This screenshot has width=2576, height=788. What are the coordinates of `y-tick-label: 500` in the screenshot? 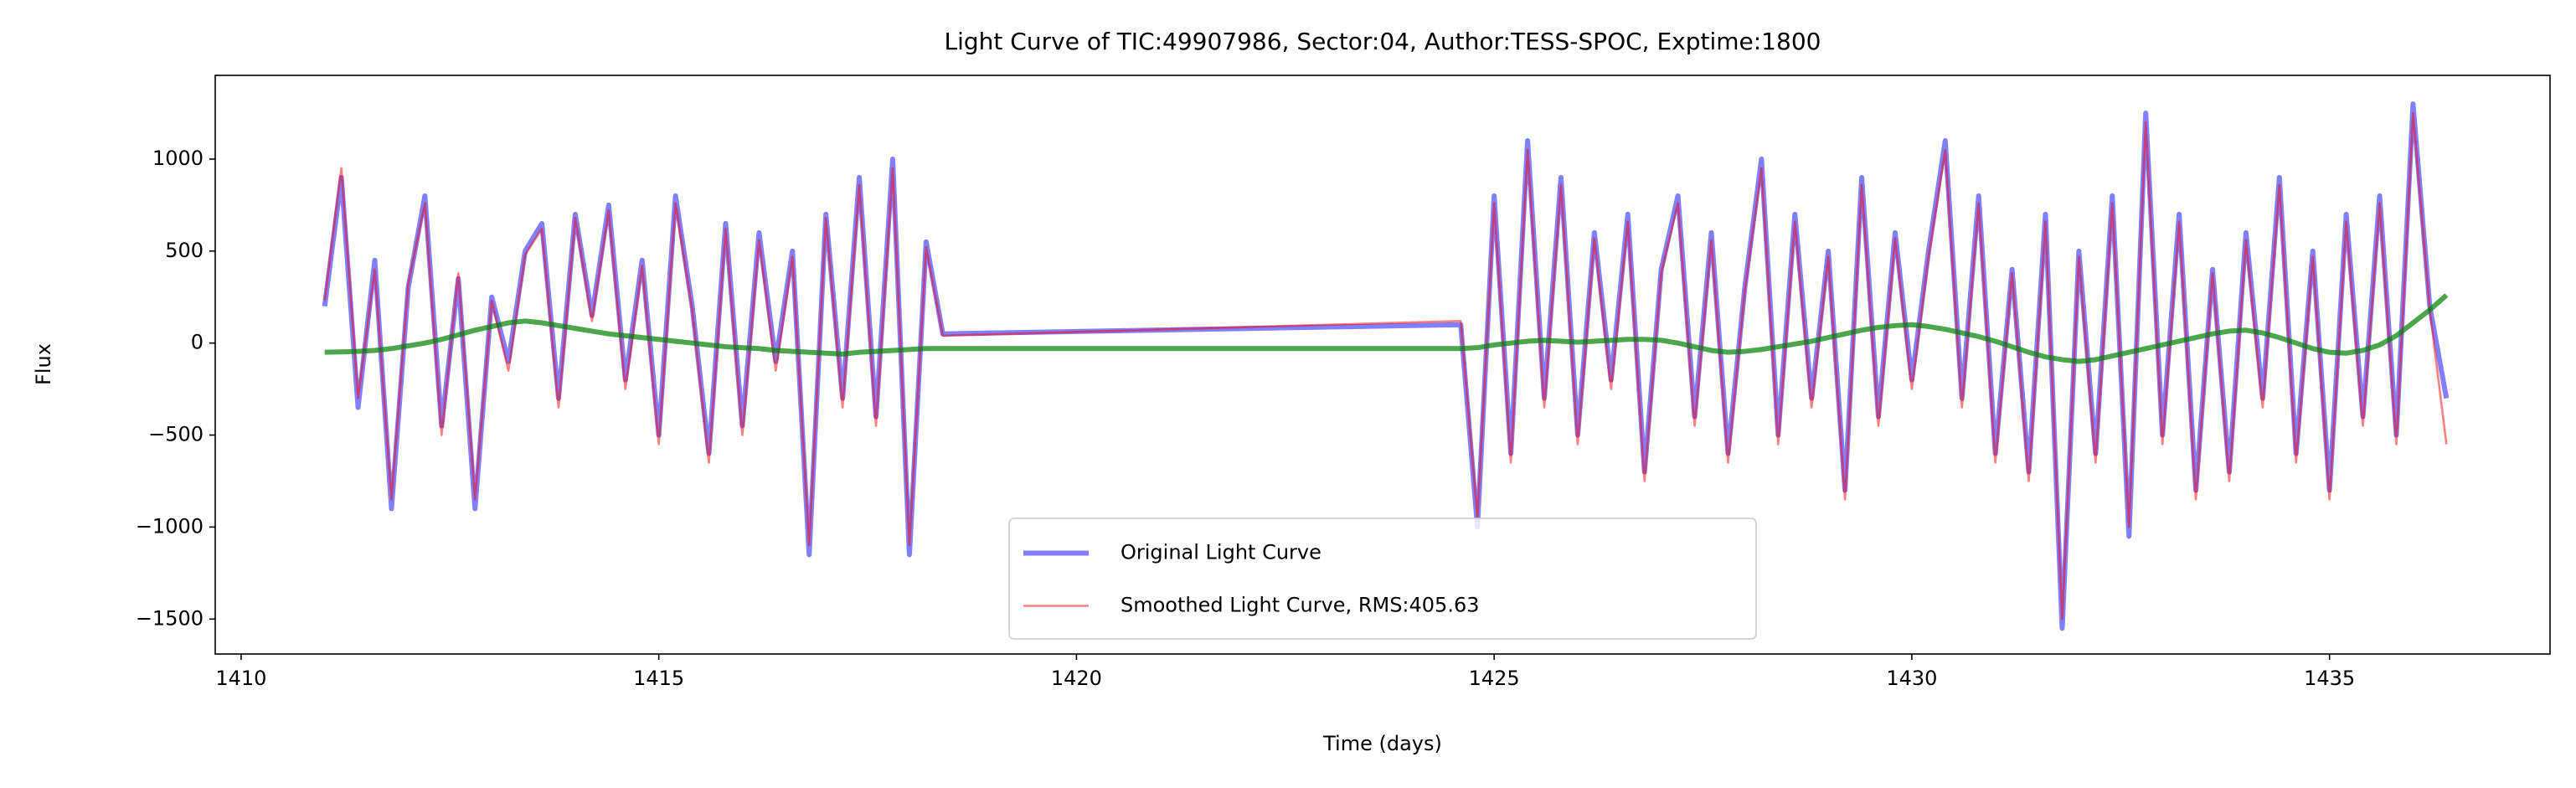 It's located at (184, 250).